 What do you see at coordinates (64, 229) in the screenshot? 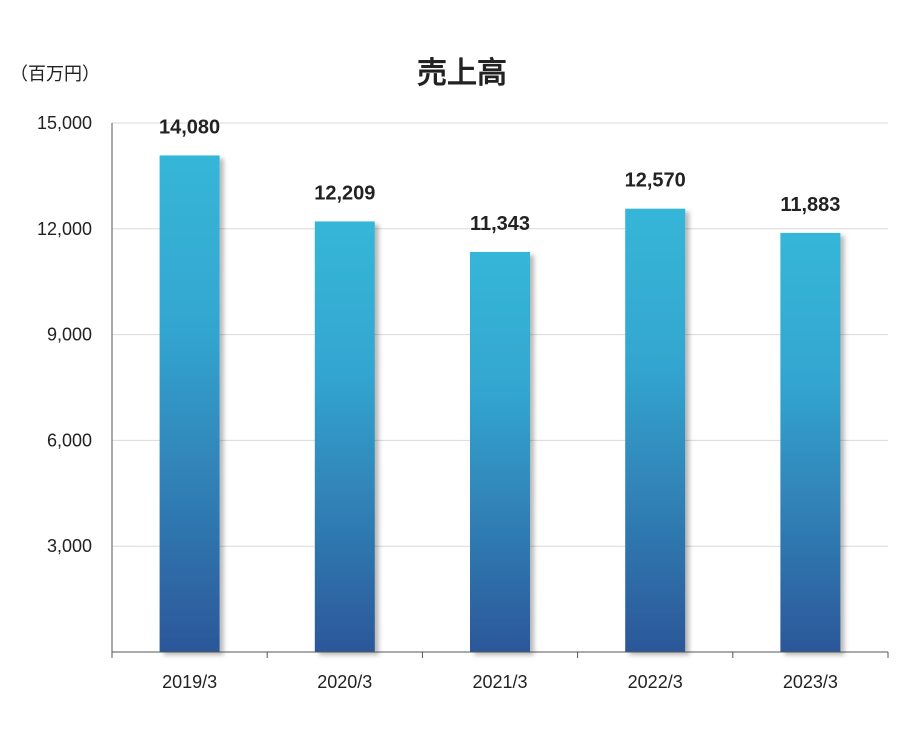
I see `y-tick-label: 12,000` at bounding box center [64, 229].